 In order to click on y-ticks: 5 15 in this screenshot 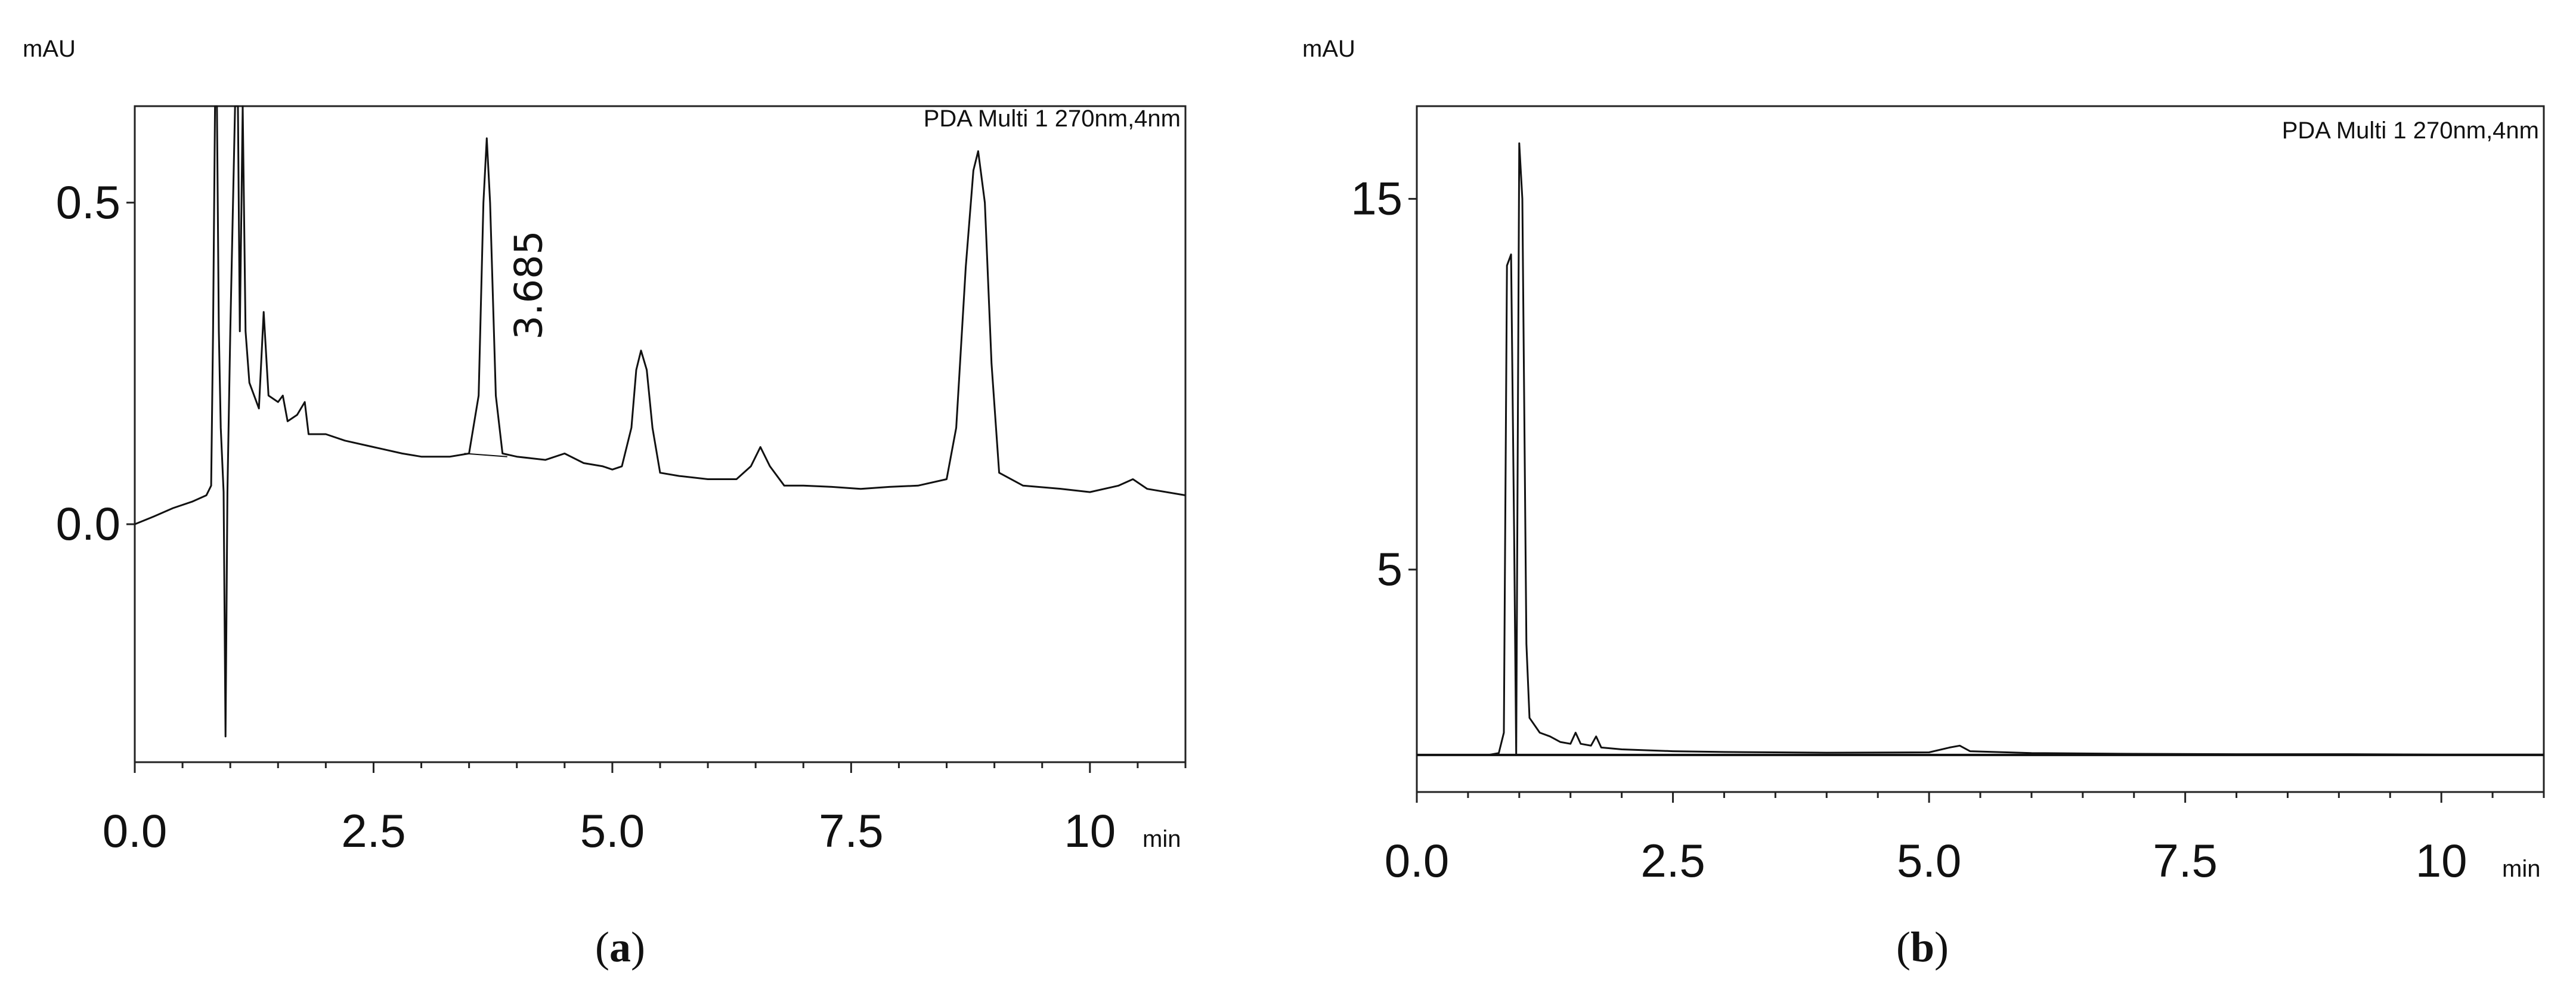, I will do `click(1384, 383)`.